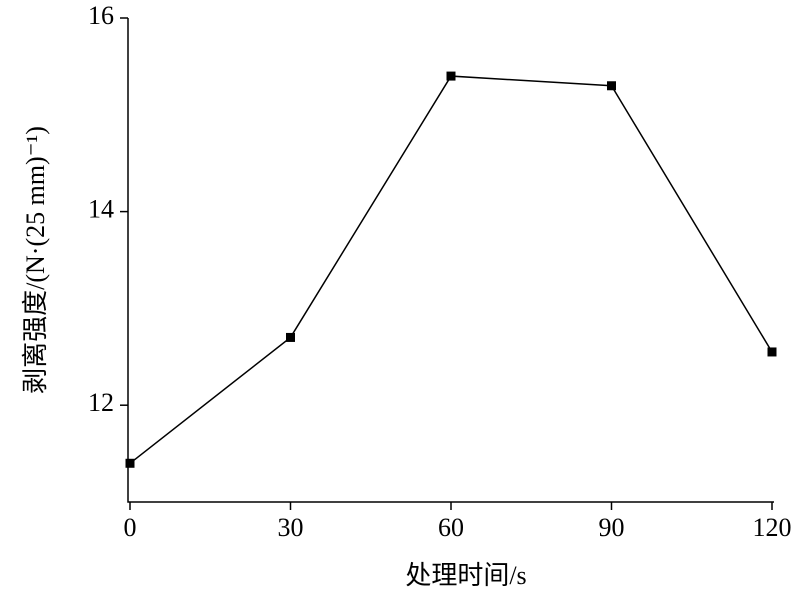 The height and width of the screenshot is (602, 800). What do you see at coordinates (451, 527) in the screenshot?
I see `x-tick-label: 60` at bounding box center [451, 527].